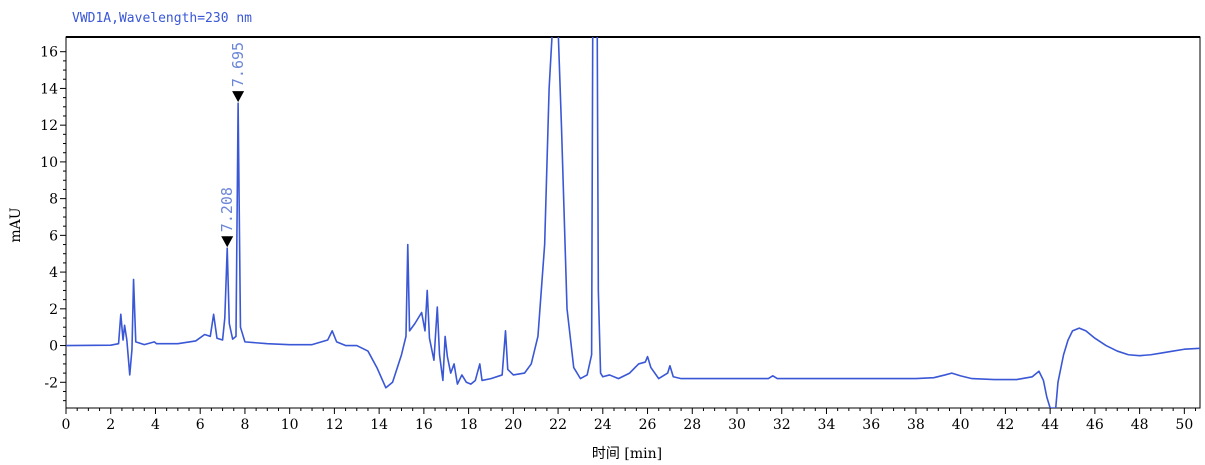  What do you see at coordinates (53, 273) in the screenshot?
I see `y-tick-label: 4` at bounding box center [53, 273].